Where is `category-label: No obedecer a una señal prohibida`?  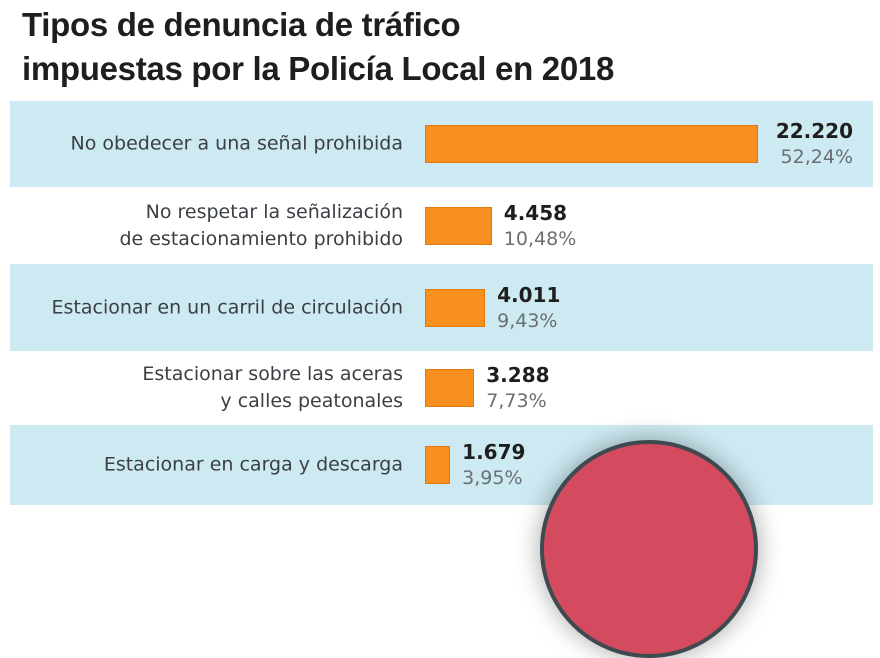
category-label: No obedecer a una señal prohibida is located at coordinates (237, 144).